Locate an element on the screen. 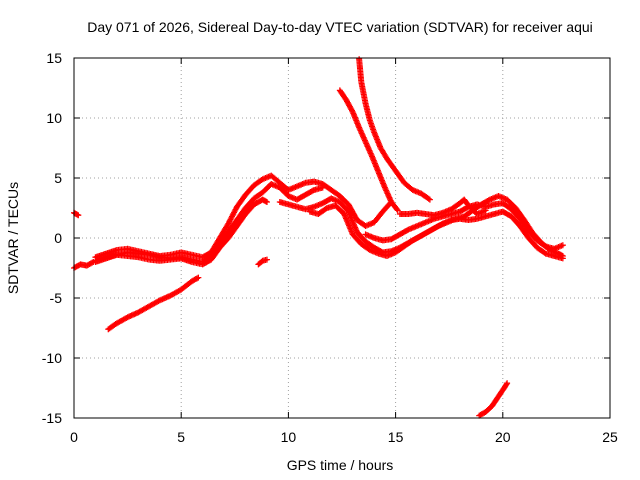 This screenshot has width=640, height=480. series-arc-early-dot is located at coordinates (76, 214).